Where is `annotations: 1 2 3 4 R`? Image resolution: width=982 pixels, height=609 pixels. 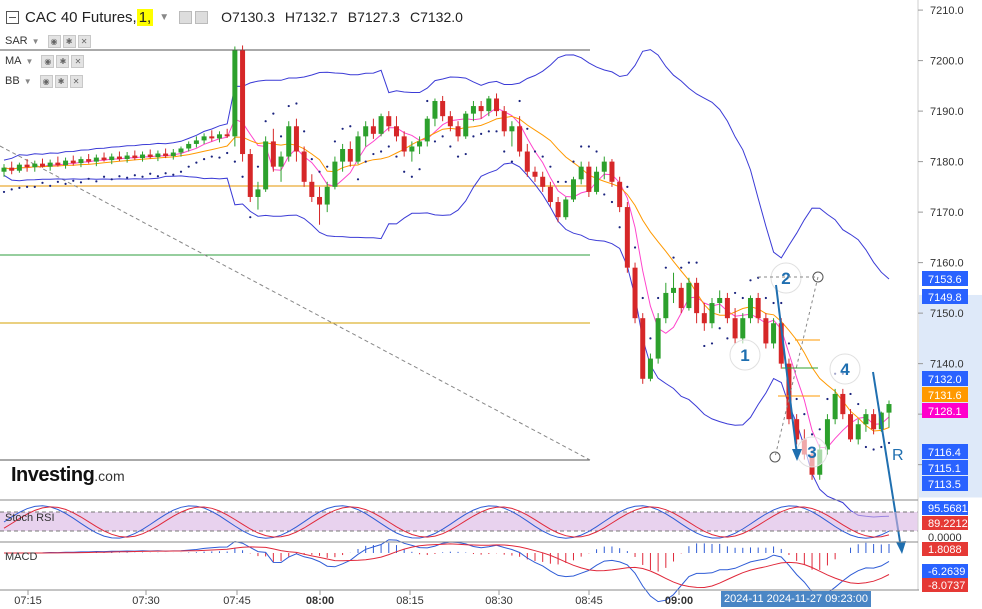
annotations: 1 2 3 4 R is located at coordinates (817, 408).